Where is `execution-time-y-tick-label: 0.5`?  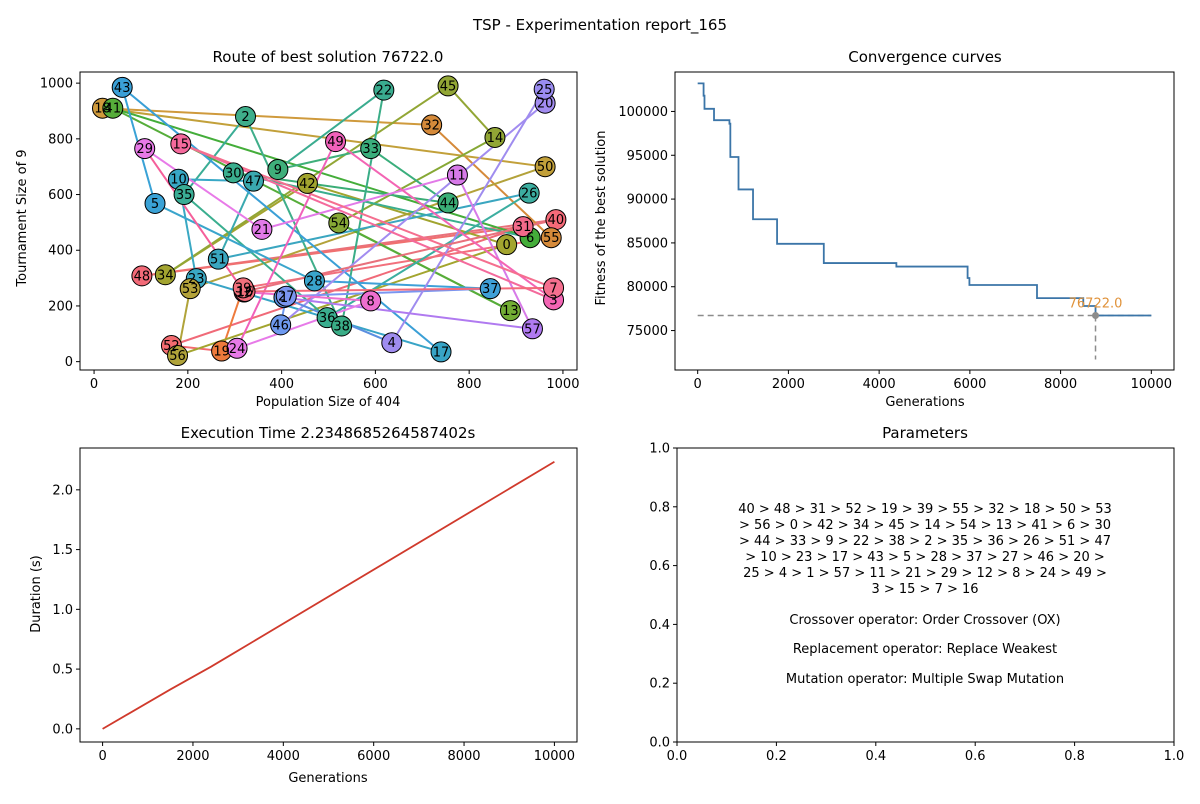 execution-time-y-tick-label: 0.5 is located at coordinates (62, 670).